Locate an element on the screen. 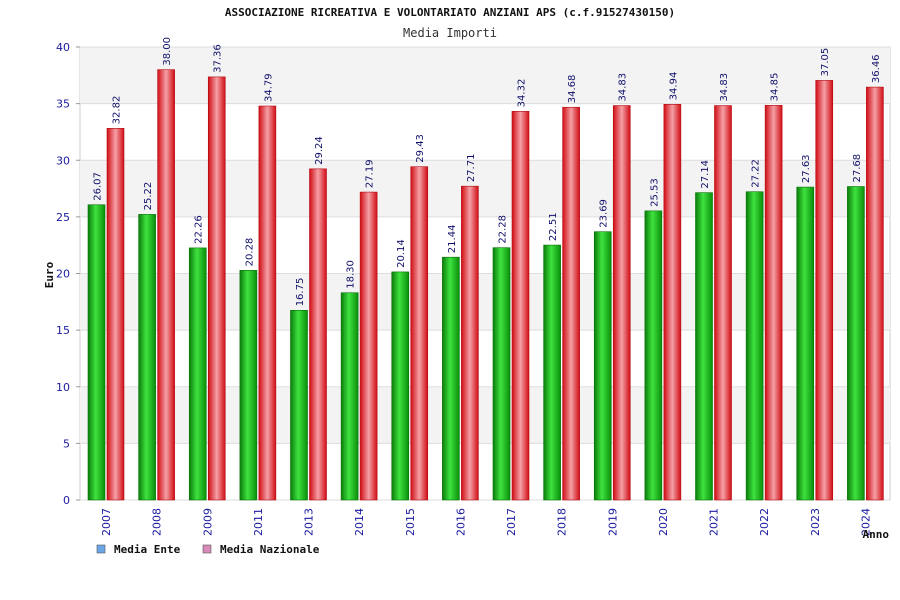 The height and width of the screenshot is (600, 900). bar-media-ente-2017 is located at coordinates (501, 374).